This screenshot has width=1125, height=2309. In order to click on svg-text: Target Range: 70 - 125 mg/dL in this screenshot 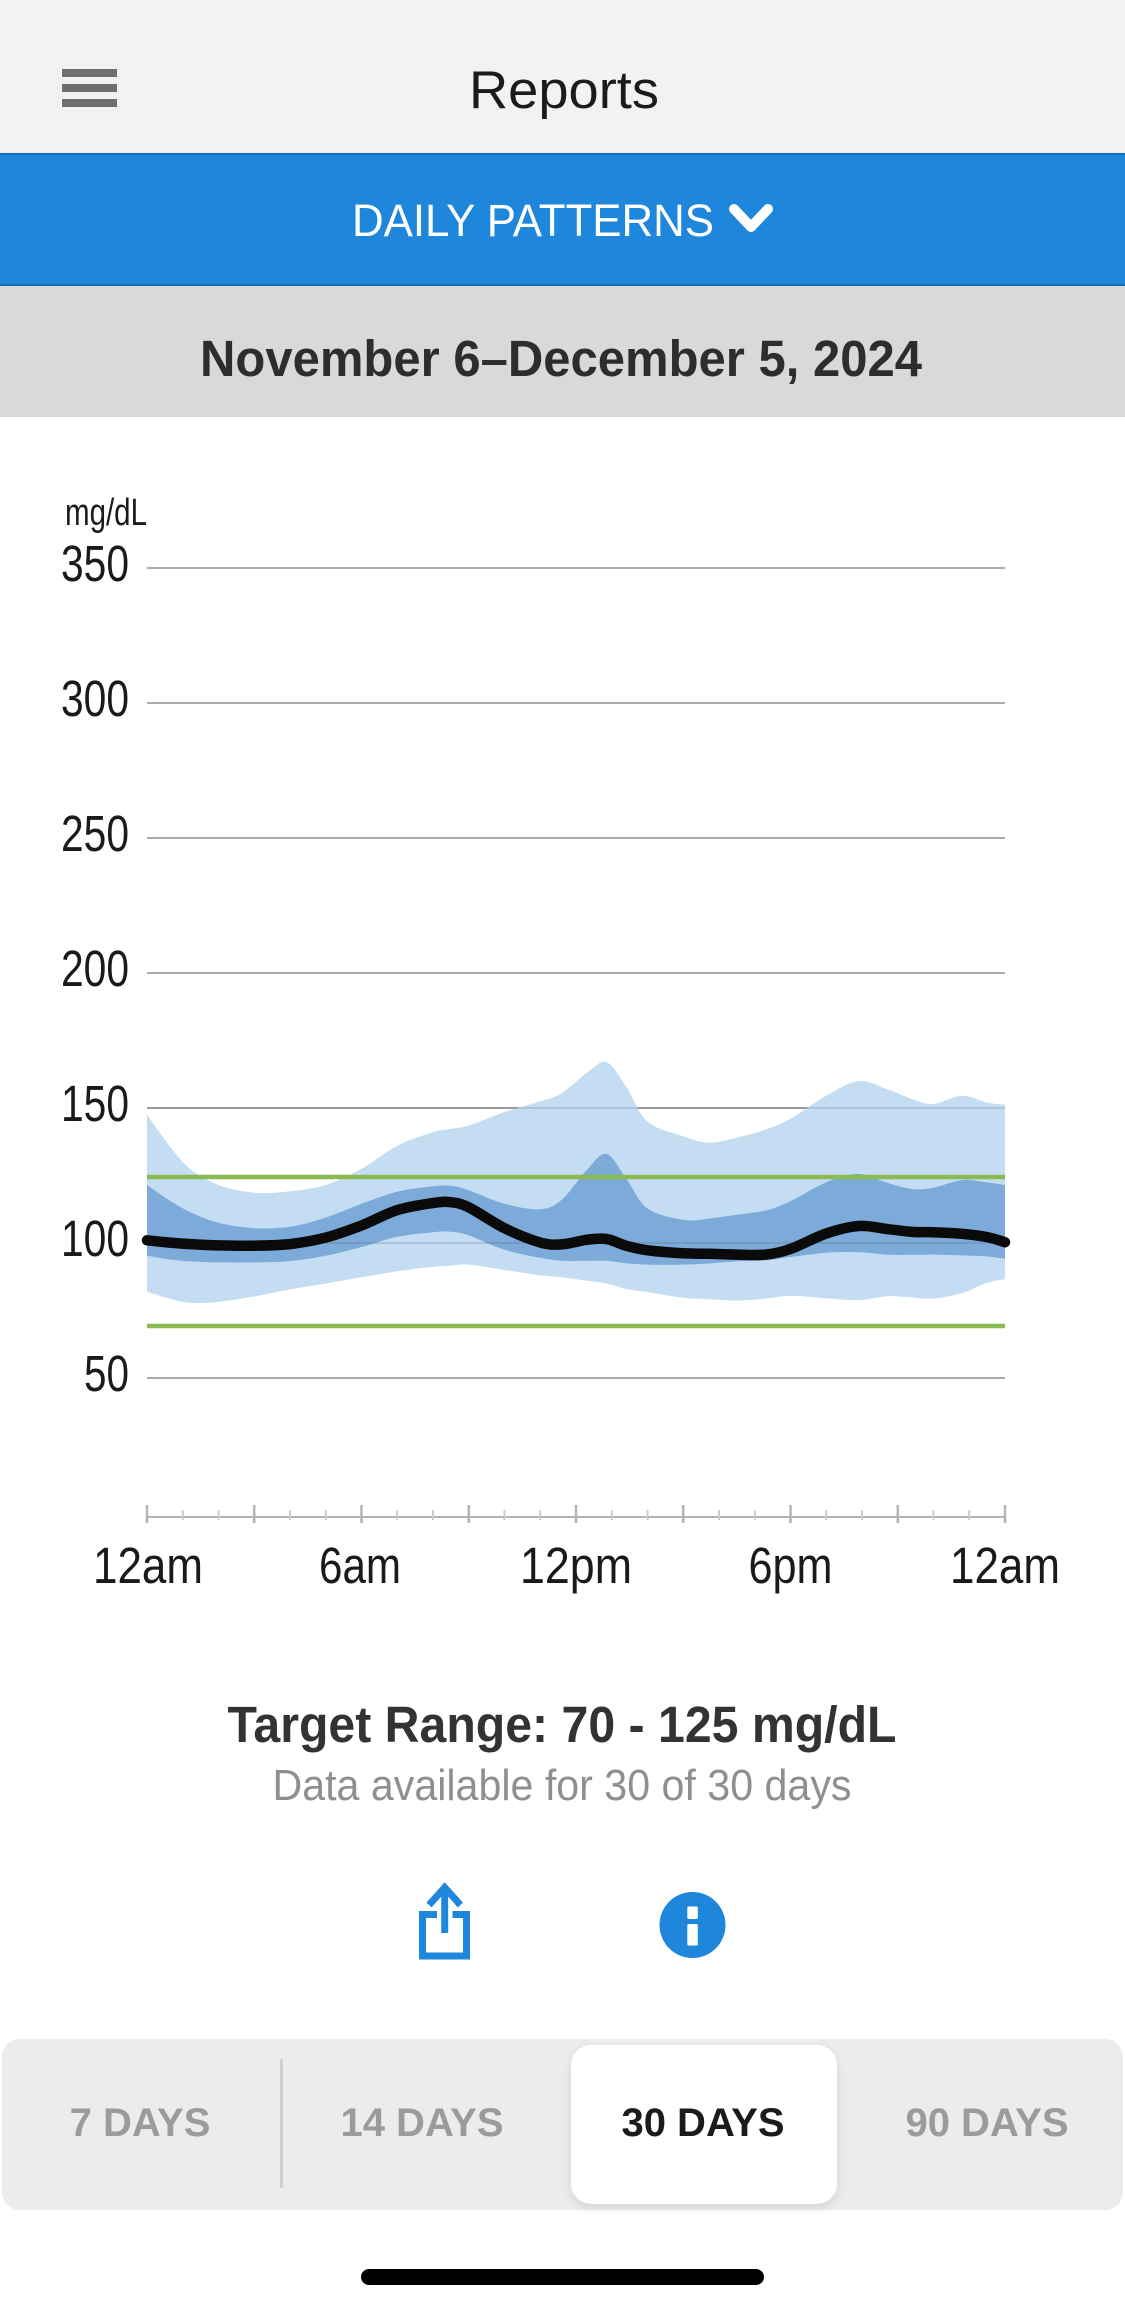, I will do `click(562, 1724)`.